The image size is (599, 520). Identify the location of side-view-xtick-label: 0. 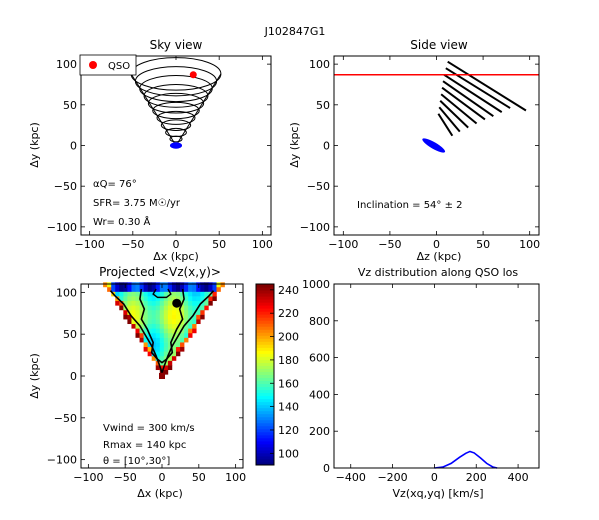
(436, 244).